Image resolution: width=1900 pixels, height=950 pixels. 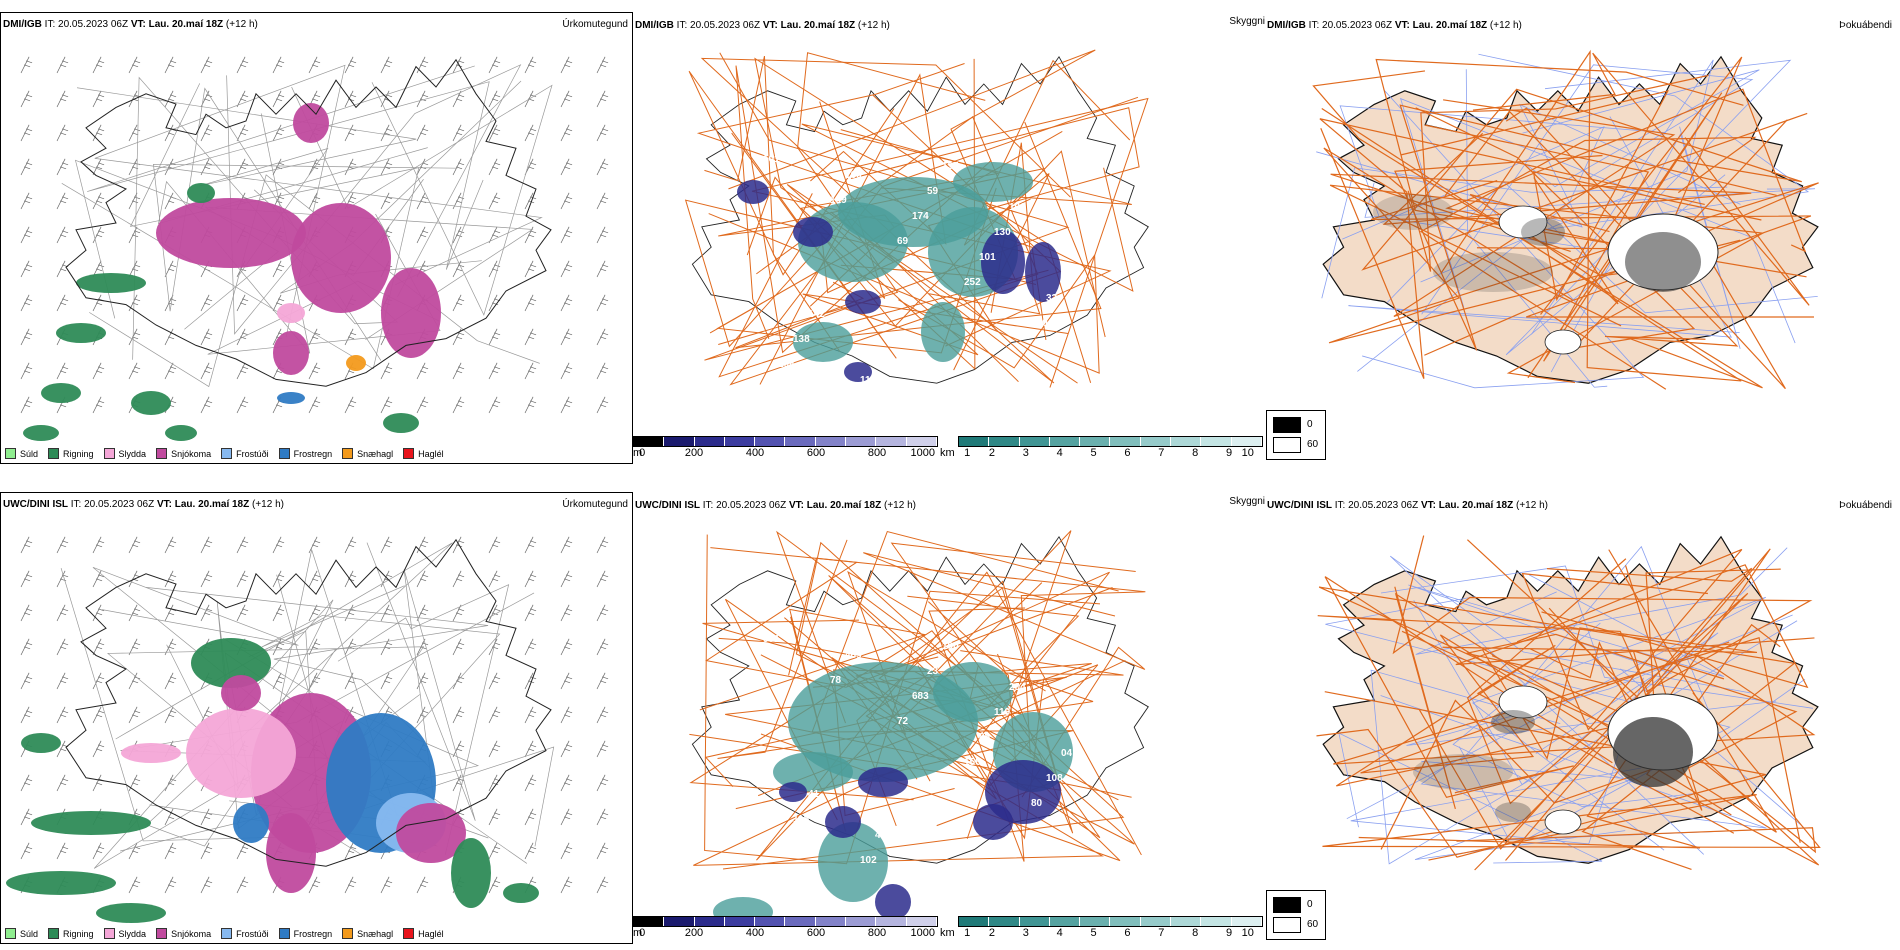 What do you see at coordinates (132, 453) in the screenshot?
I see `legend-label: Slydda` at bounding box center [132, 453].